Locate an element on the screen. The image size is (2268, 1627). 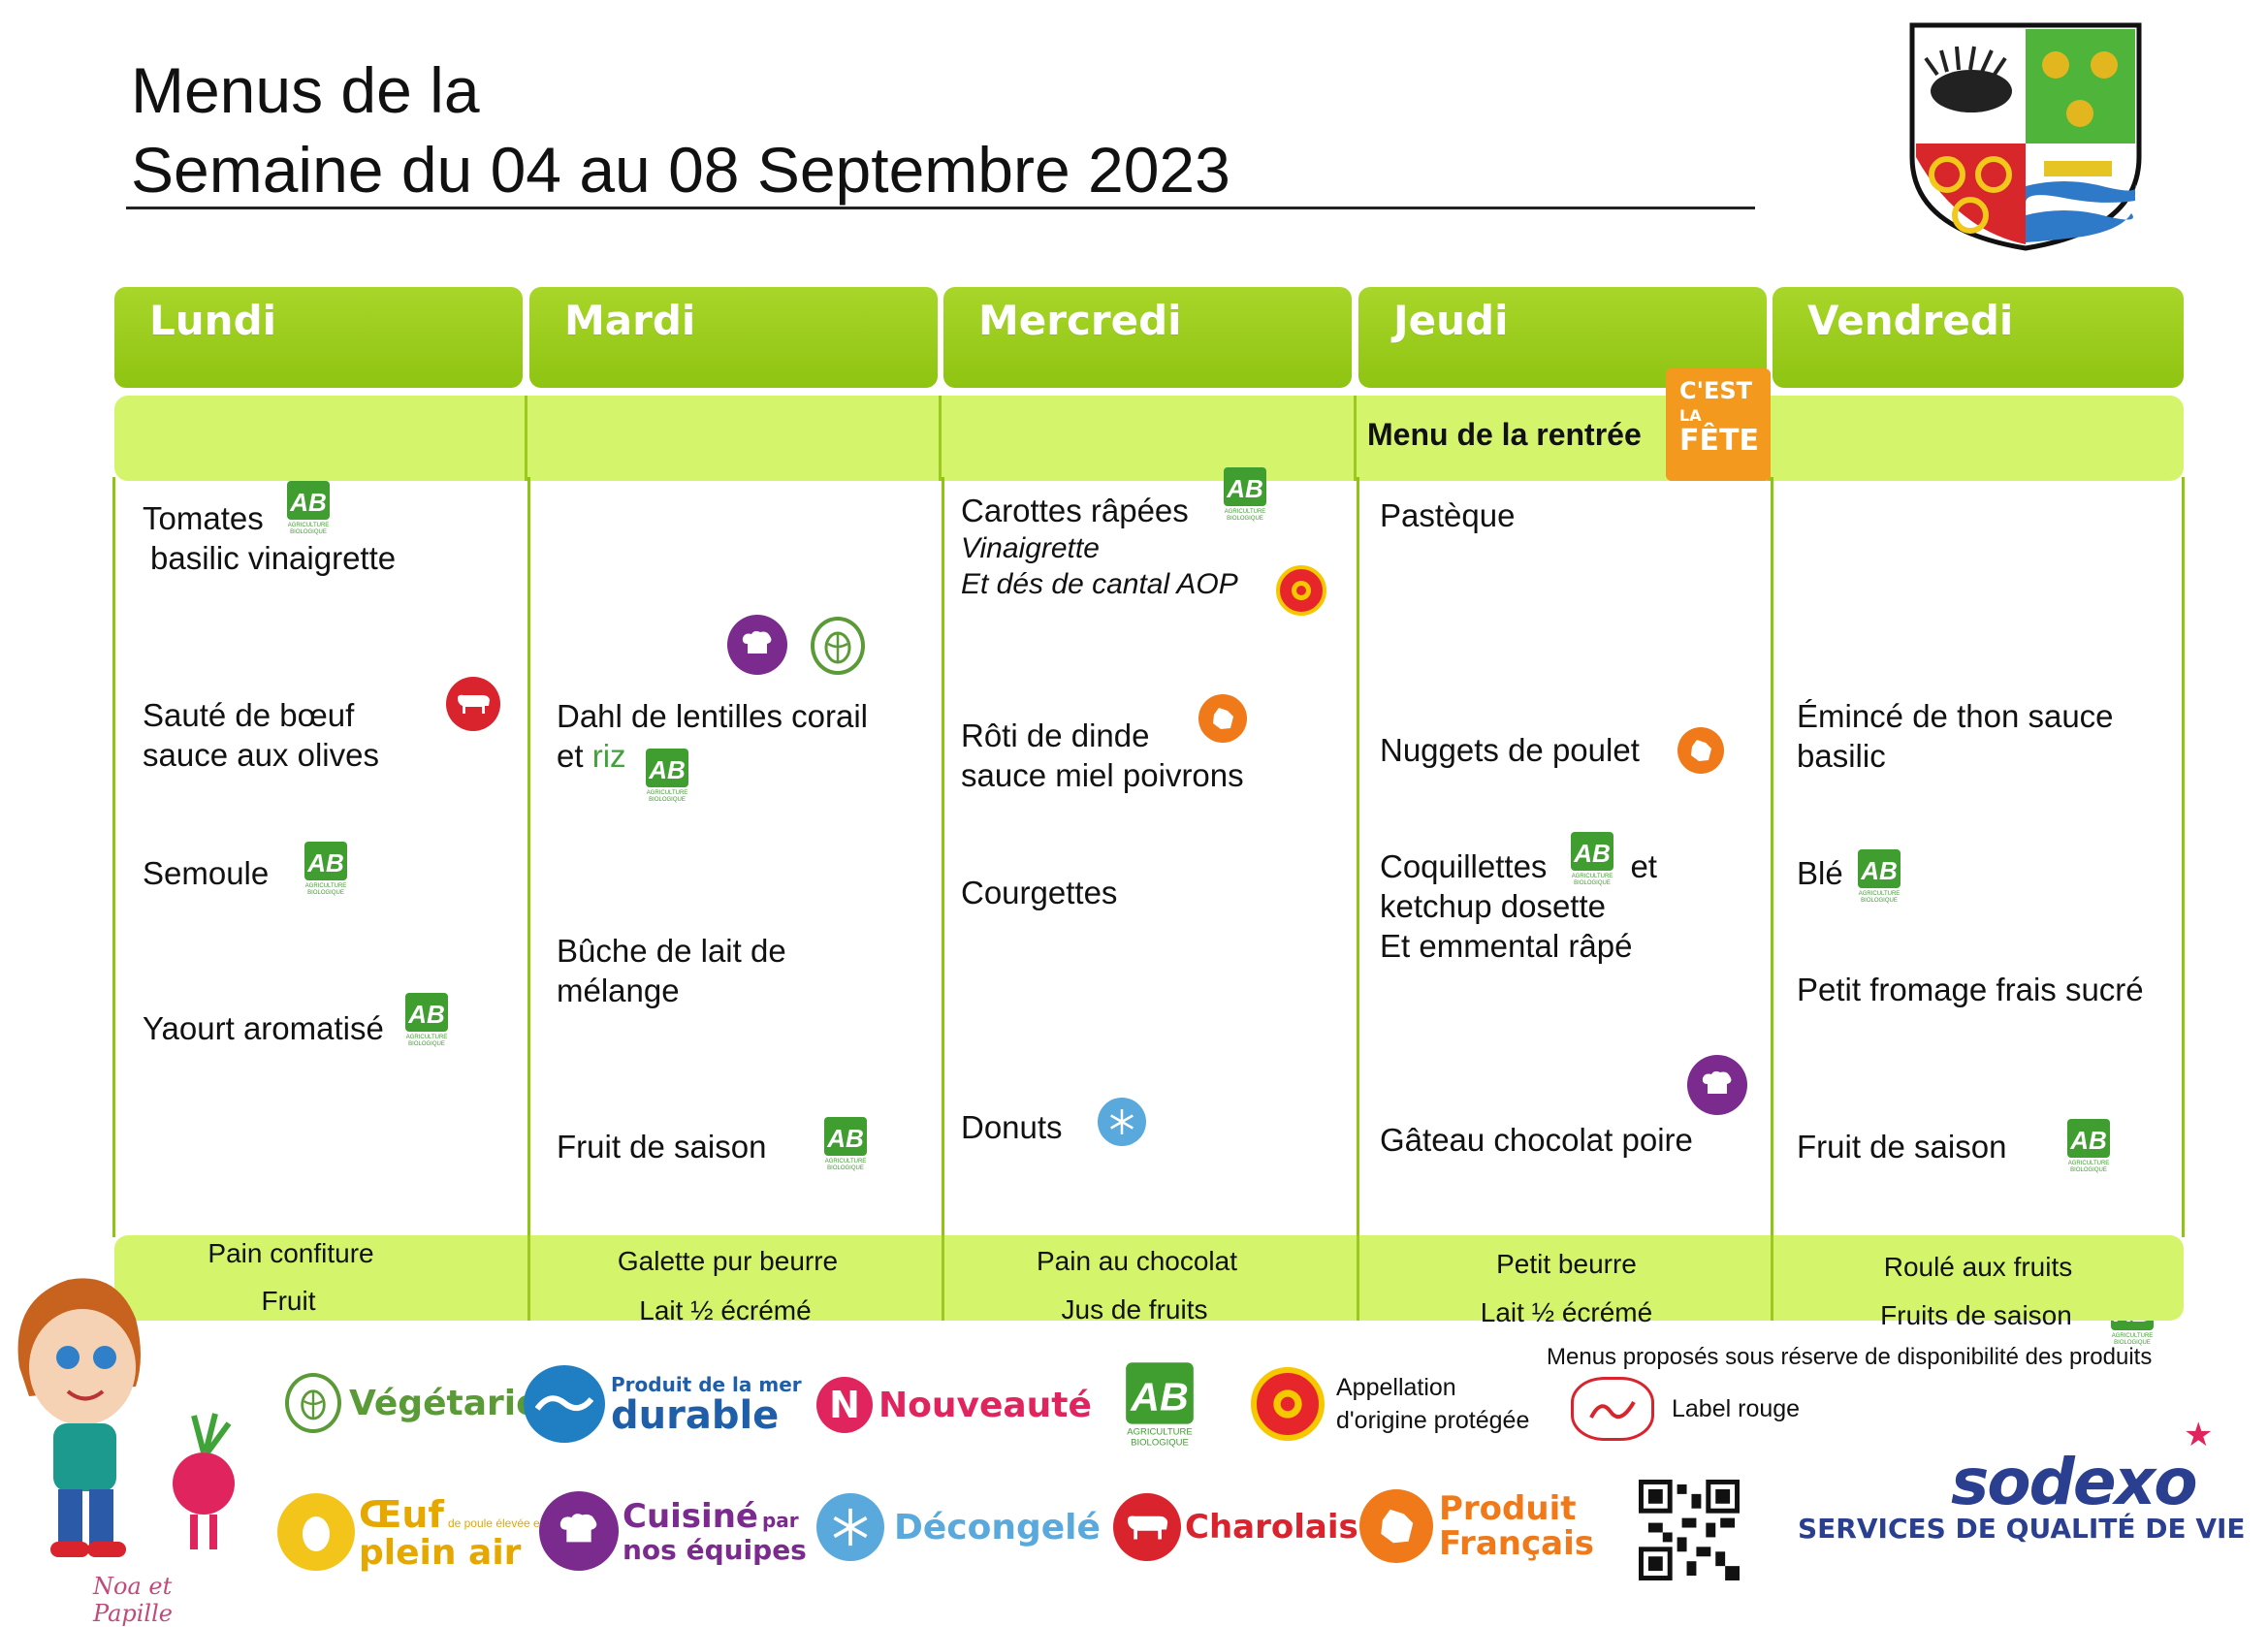
snack-lundi-line-1: Pain confiture is located at coordinates (291, 1253).